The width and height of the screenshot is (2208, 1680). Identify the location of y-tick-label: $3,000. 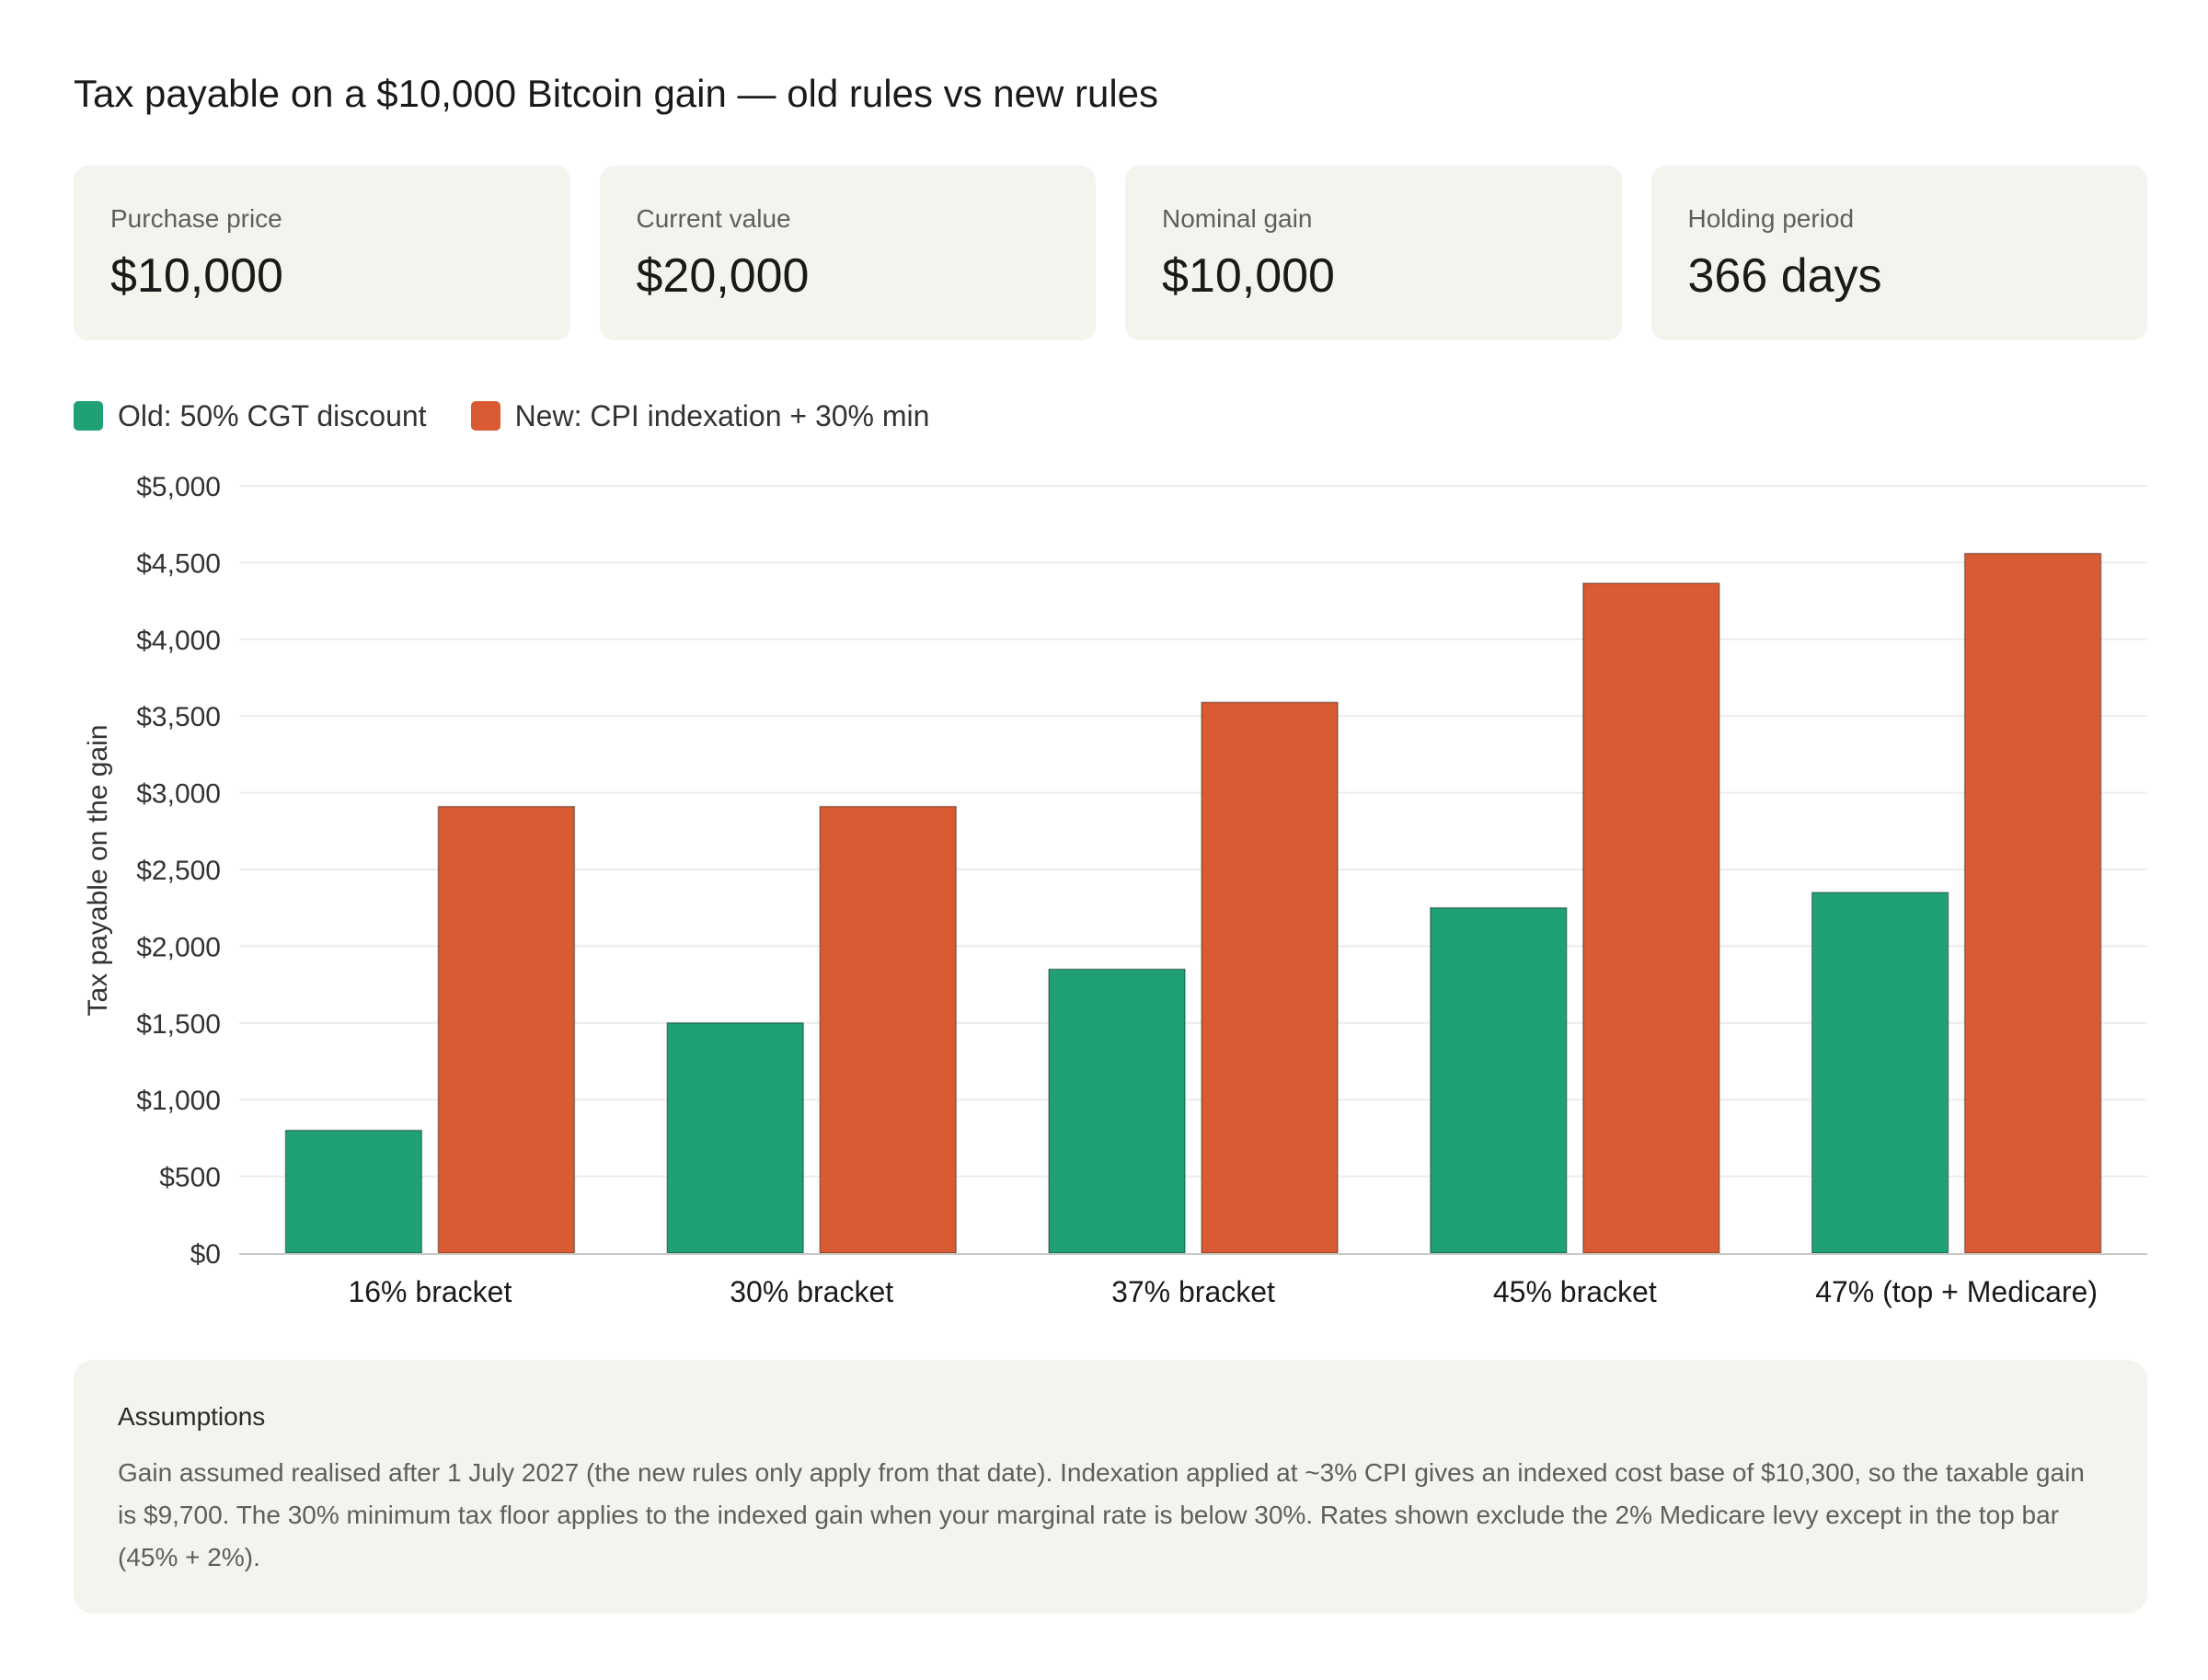
(178, 794).